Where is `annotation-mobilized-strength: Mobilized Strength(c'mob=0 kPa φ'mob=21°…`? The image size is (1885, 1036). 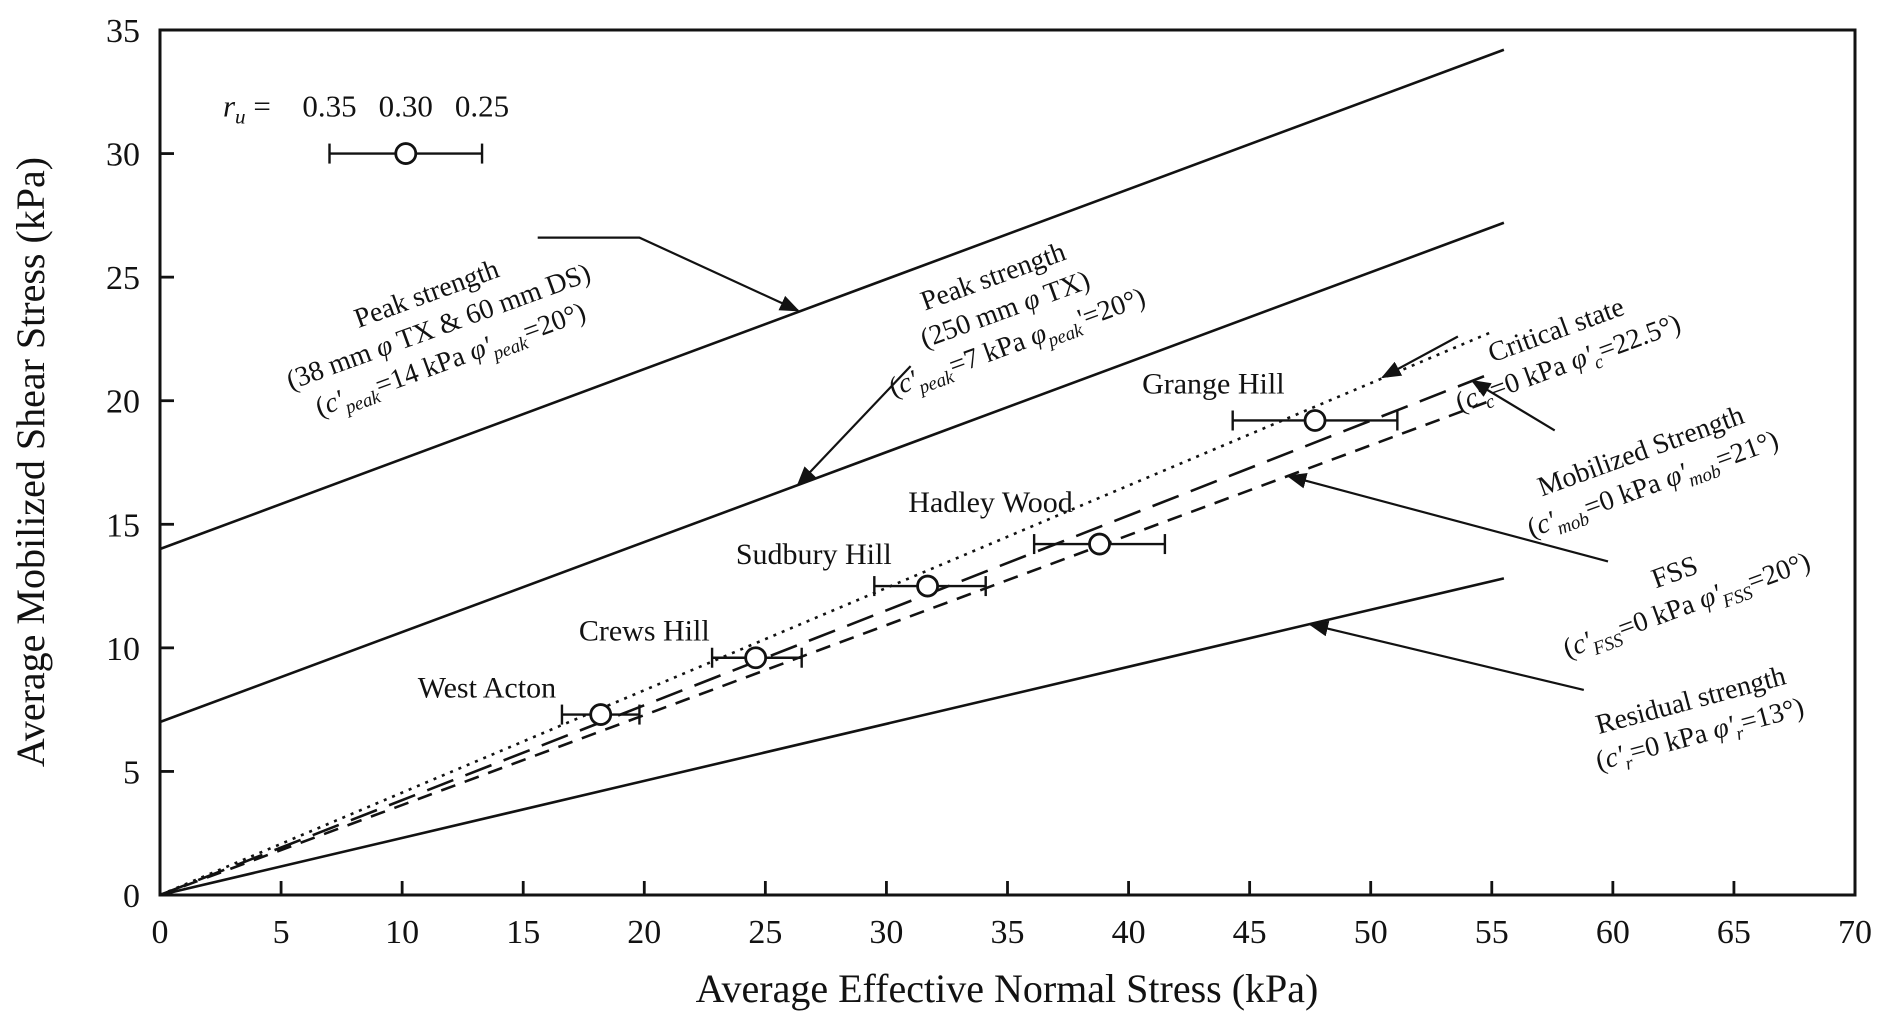
annotation-mobilized-strength: Mobilized Strength(c'mob=0 kPa φ'mob=21°… is located at coordinates (1653, 472).